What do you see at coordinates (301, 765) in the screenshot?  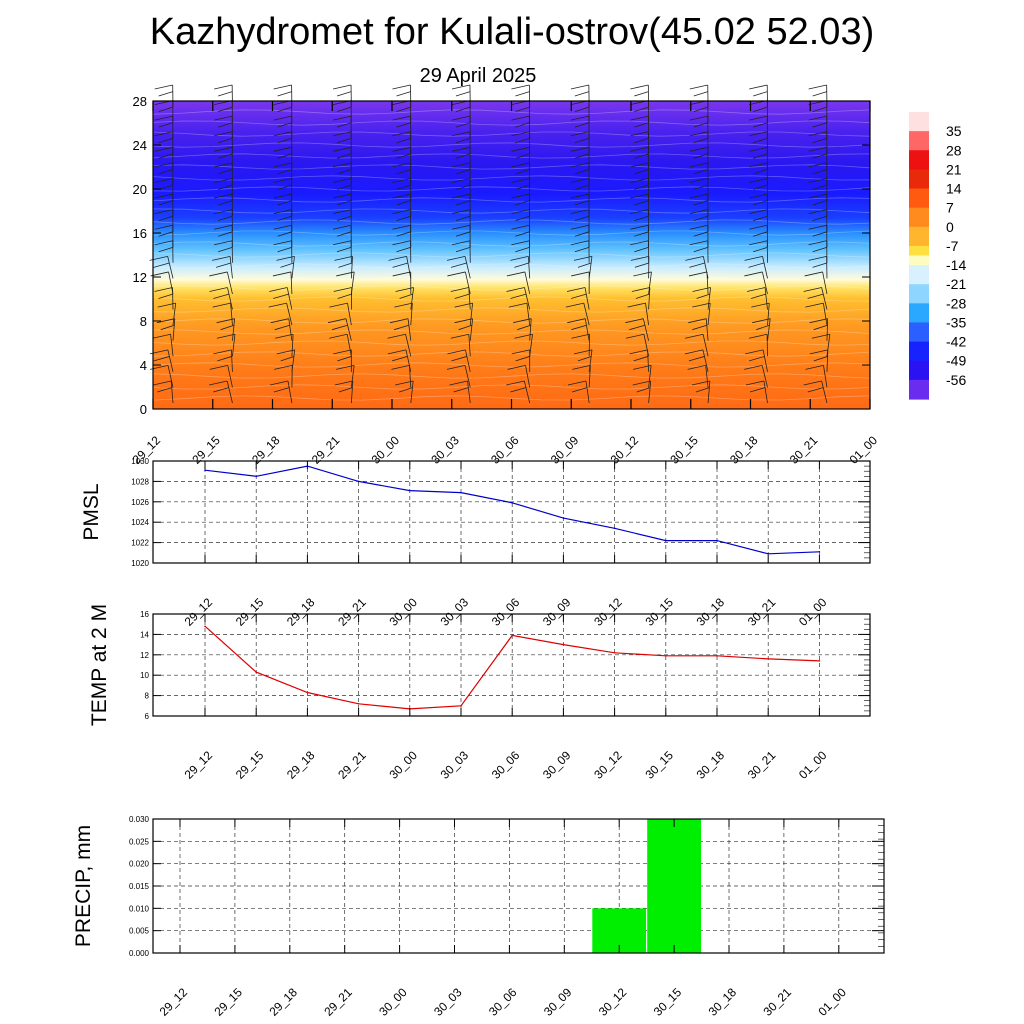 I see `x-tick-label: 29_18` at bounding box center [301, 765].